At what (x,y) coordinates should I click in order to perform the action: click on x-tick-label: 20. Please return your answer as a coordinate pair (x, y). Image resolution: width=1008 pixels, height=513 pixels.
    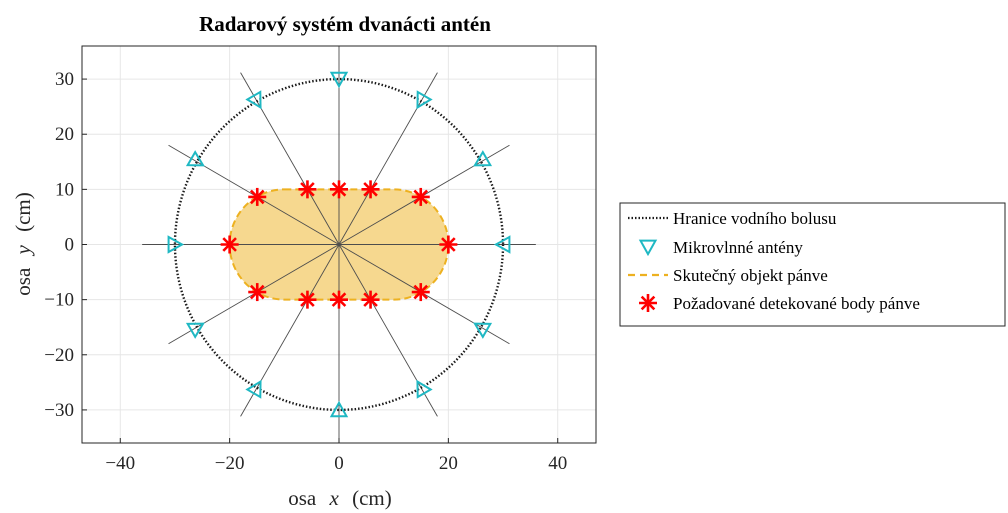
    Looking at the image, I should click on (448, 463).